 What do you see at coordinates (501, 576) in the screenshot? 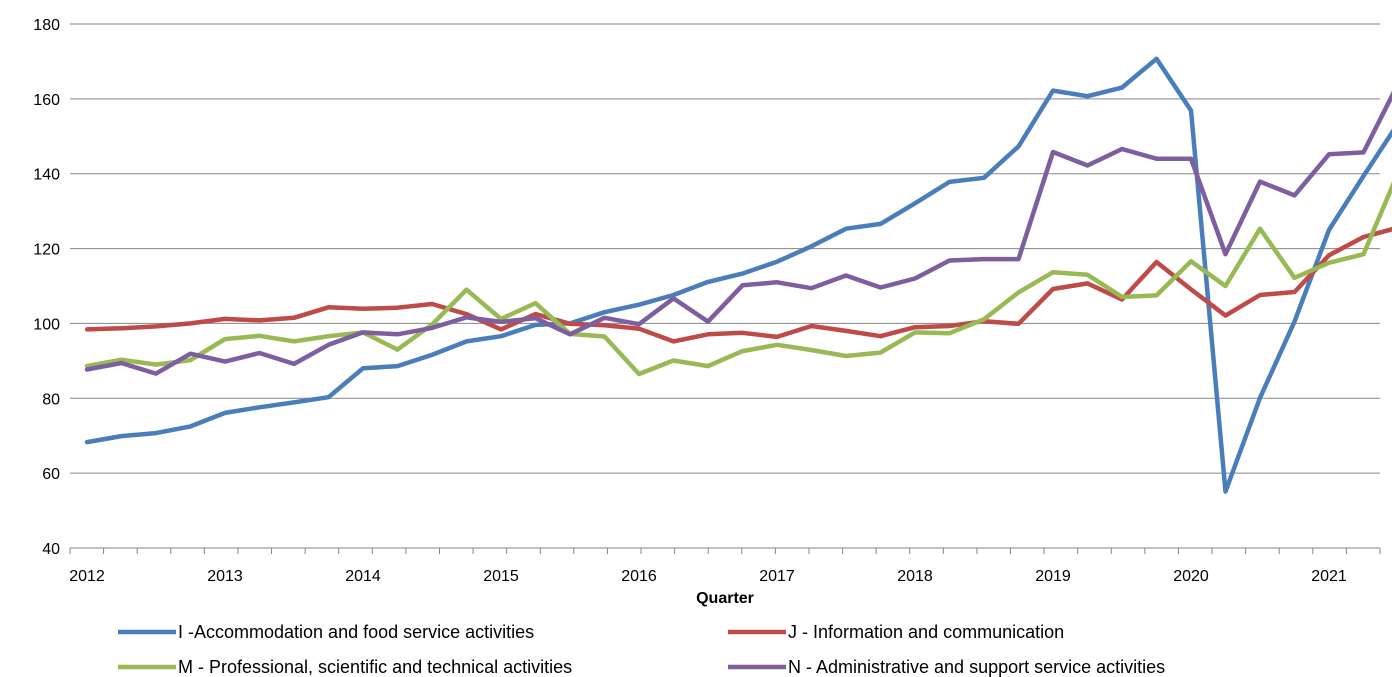
I see `x-tick-label: 2015` at bounding box center [501, 576].